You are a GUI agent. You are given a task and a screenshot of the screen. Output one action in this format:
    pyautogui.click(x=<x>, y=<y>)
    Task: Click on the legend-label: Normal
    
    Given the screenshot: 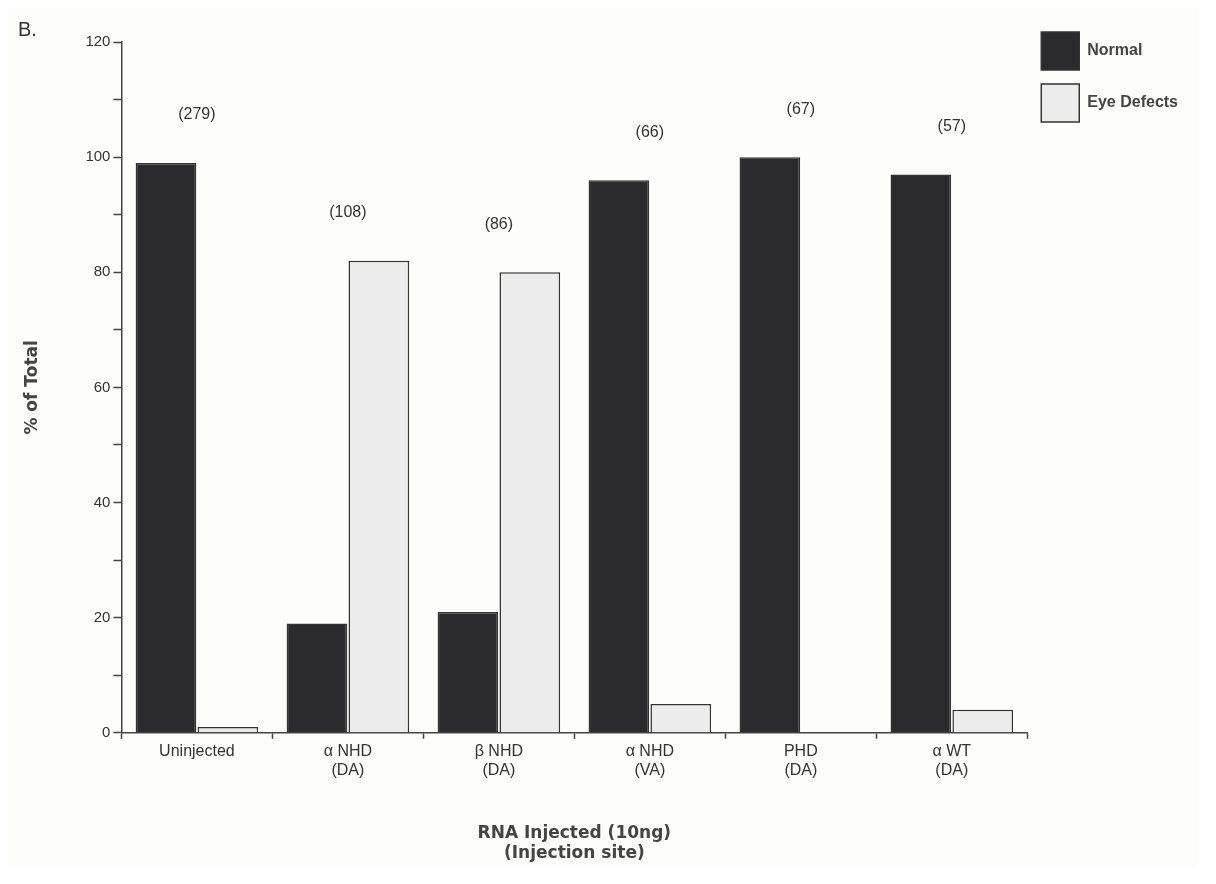 What is the action you would take?
    pyautogui.click(x=1115, y=50)
    